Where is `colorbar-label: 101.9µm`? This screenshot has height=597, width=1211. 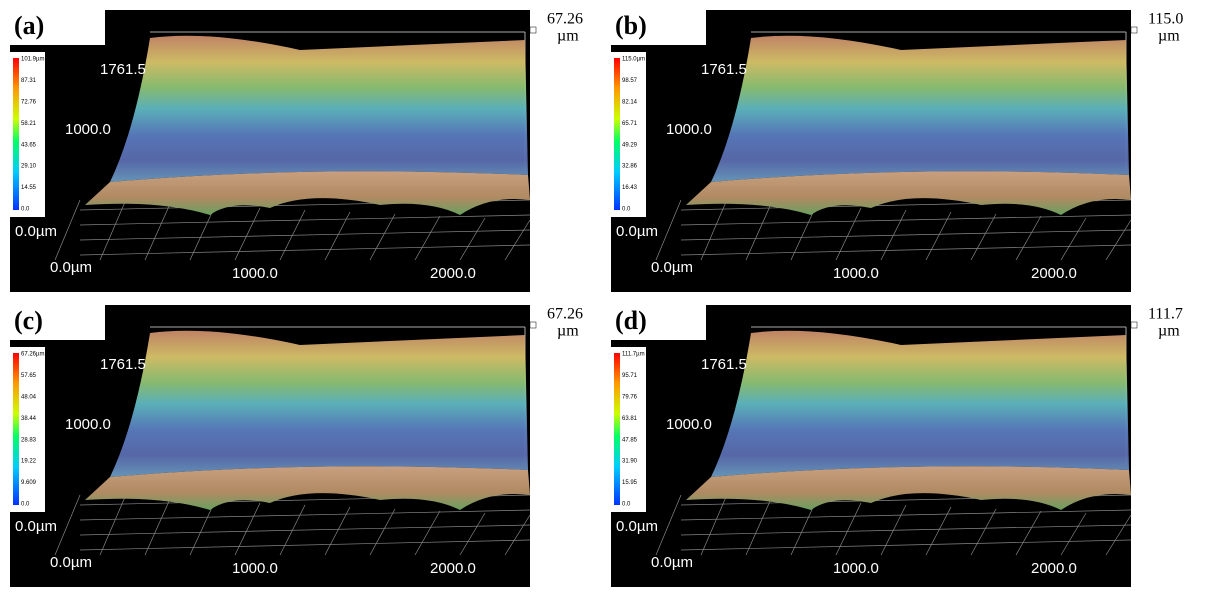
colorbar-label: 101.9µm is located at coordinates (32, 60).